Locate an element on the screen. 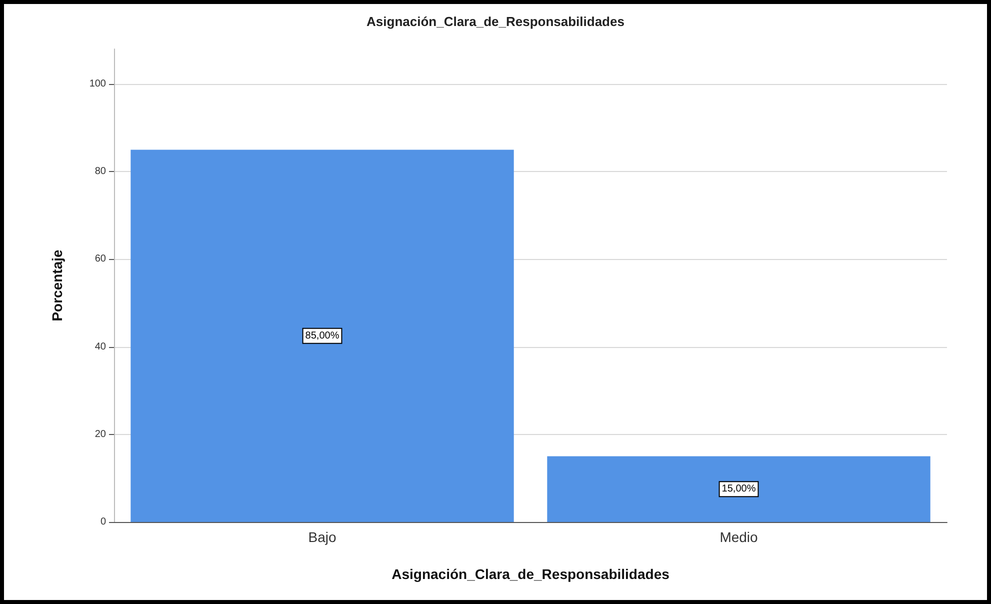 The height and width of the screenshot is (604, 991). y-tick-label: 100 is located at coordinates (97, 84).